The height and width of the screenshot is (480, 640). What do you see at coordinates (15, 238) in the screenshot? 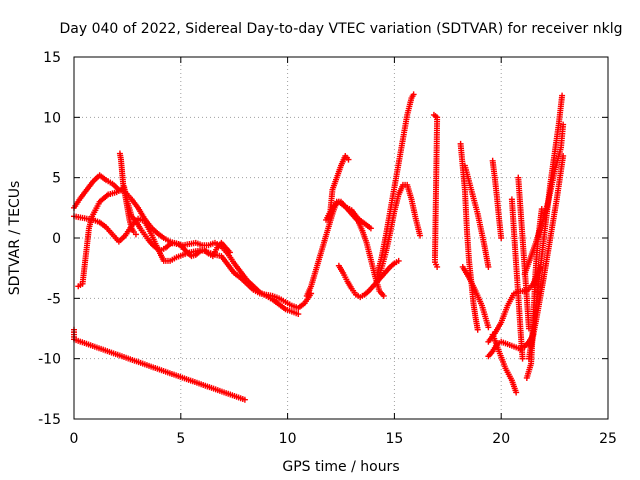
I see `y-axis-label: SDTVAR / TECUs` at bounding box center [15, 238].